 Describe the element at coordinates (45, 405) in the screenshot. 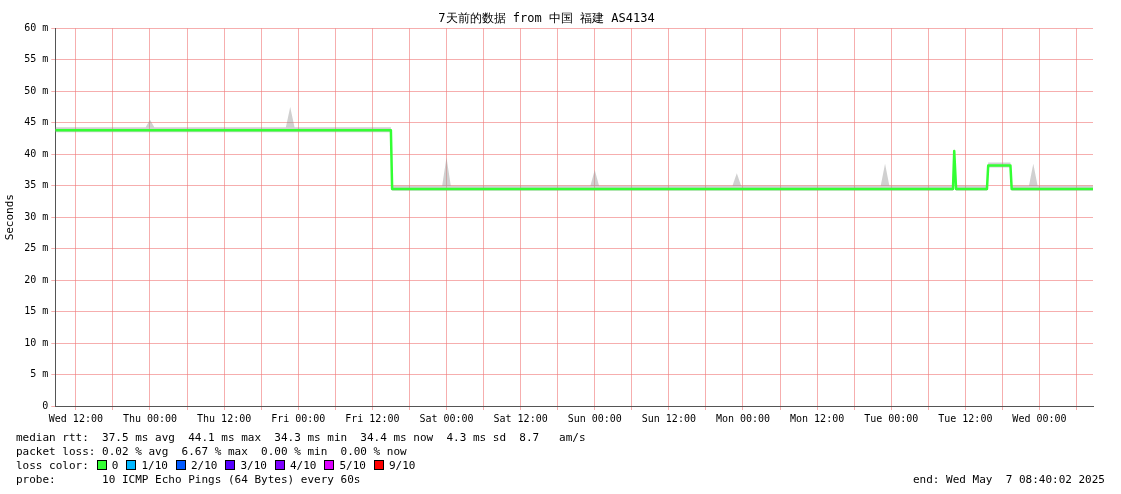

I see `y-tick-label: 0` at that location.